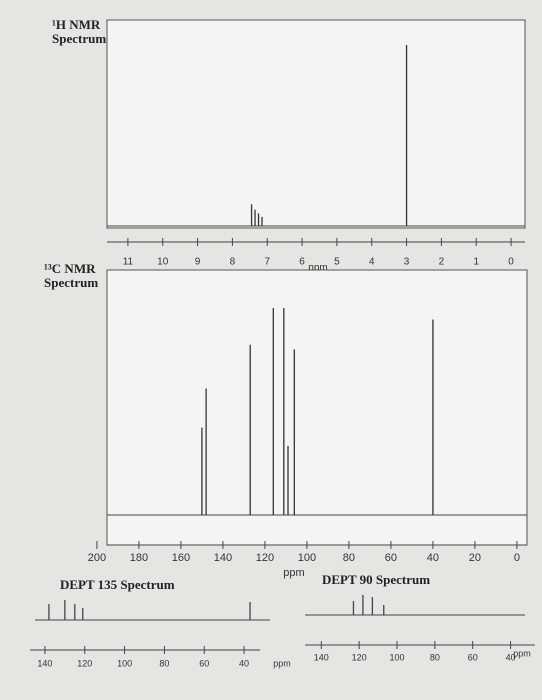 This screenshot has width=542, height=700. I want to click on x-tick-label: 5, so click(337, 262).